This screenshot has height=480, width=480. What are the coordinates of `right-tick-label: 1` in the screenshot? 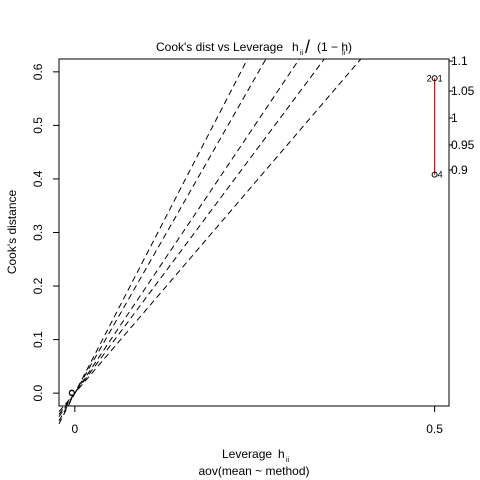 It's located at (454, 118).